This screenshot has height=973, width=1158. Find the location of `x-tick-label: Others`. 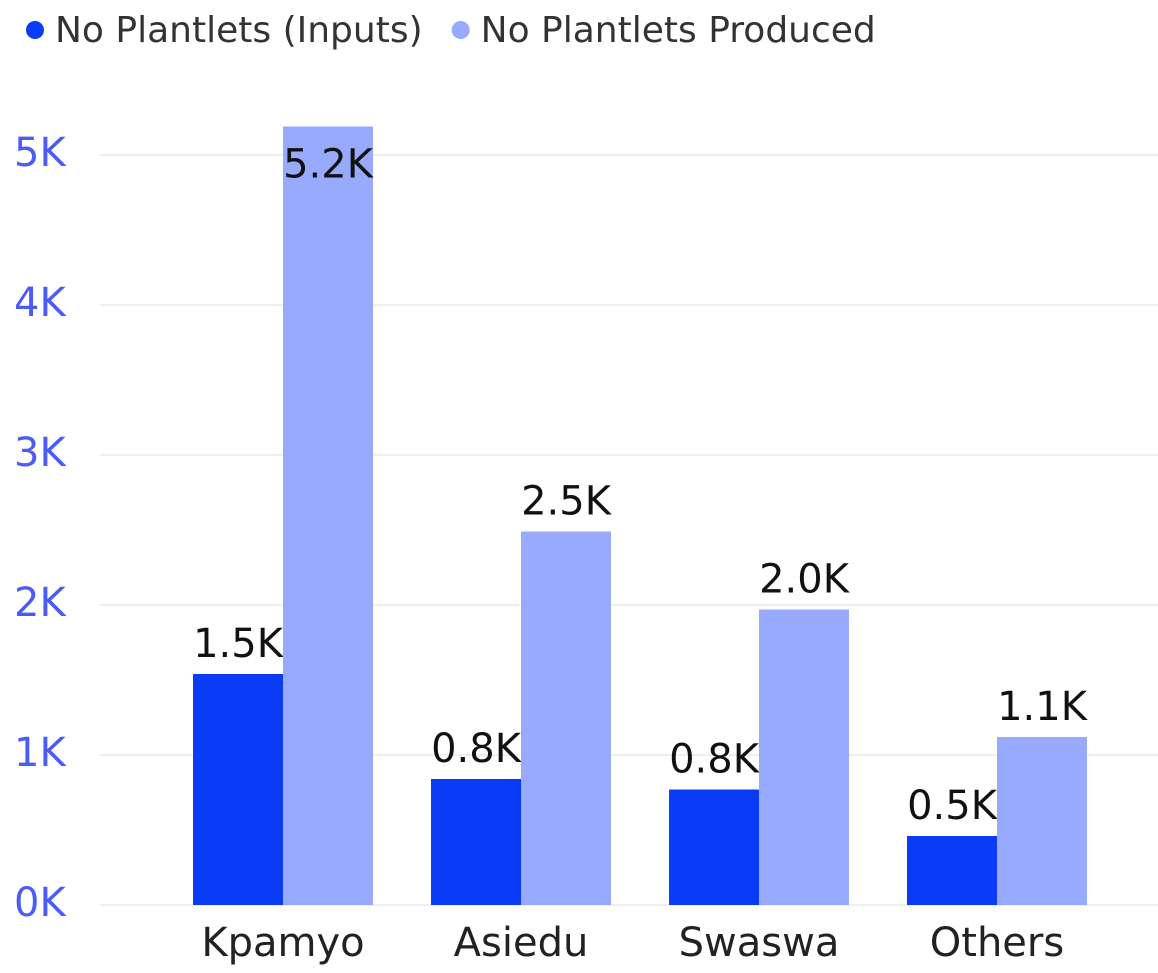

x-tick-label: Others is located at coordinates (997, 943).